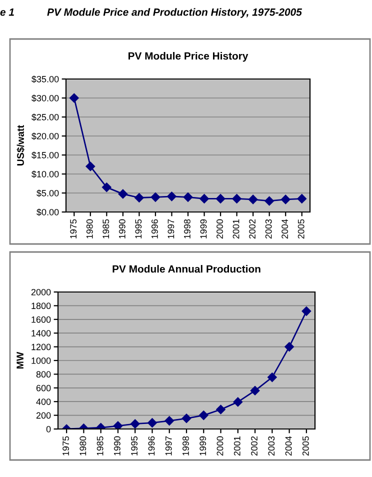 This screenshot has height=477, width=372. I want to click on y-tick-label: 0, so click(48, 429).